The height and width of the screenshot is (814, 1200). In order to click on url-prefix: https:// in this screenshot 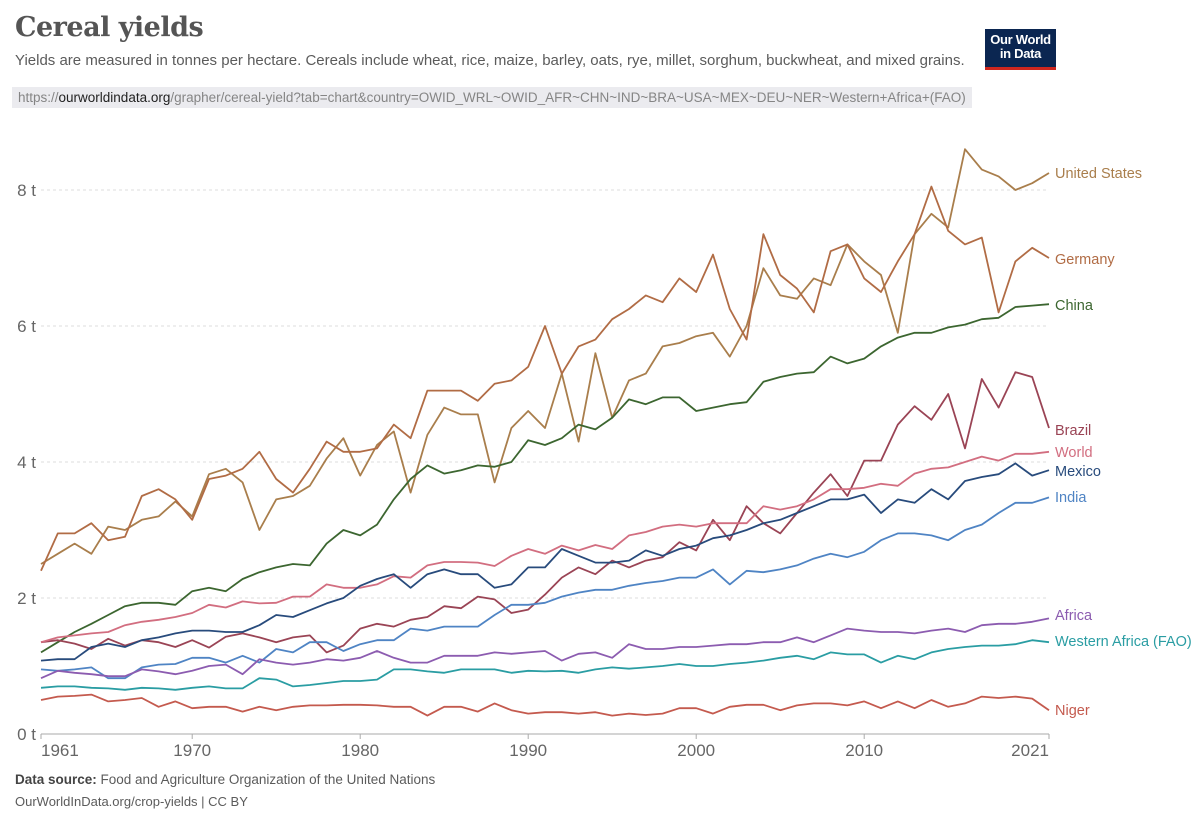, I will do `click(38, 97)`.